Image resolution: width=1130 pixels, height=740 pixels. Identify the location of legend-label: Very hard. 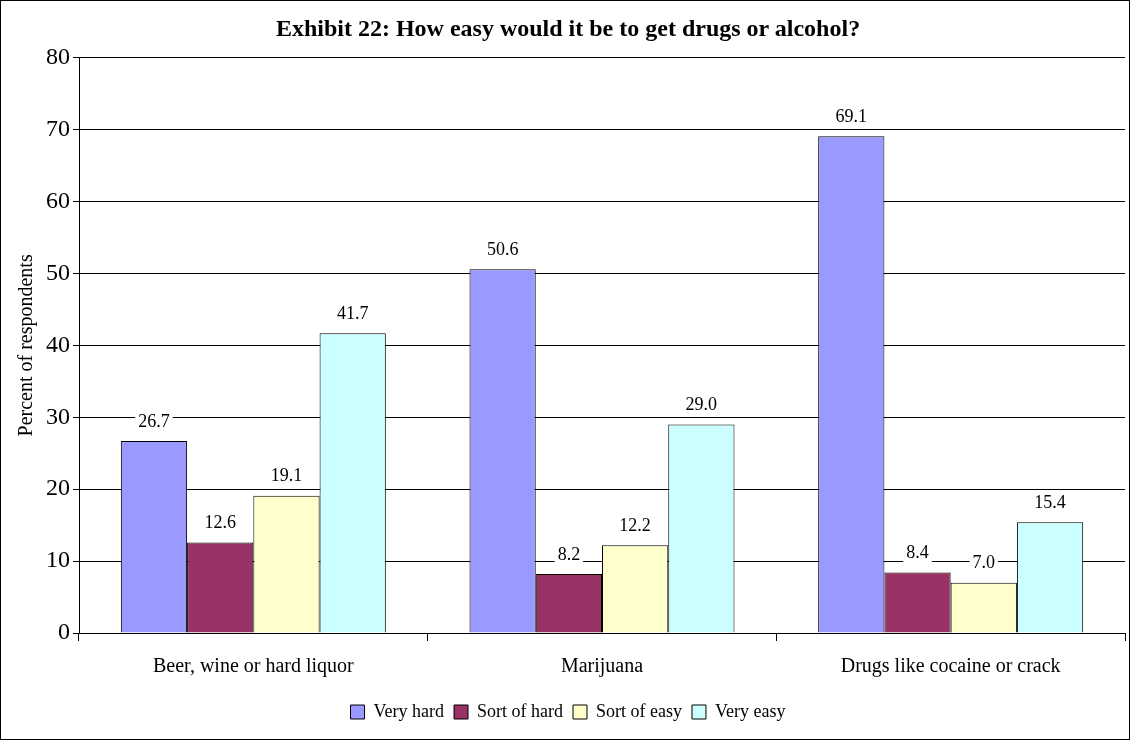
(409, 710).